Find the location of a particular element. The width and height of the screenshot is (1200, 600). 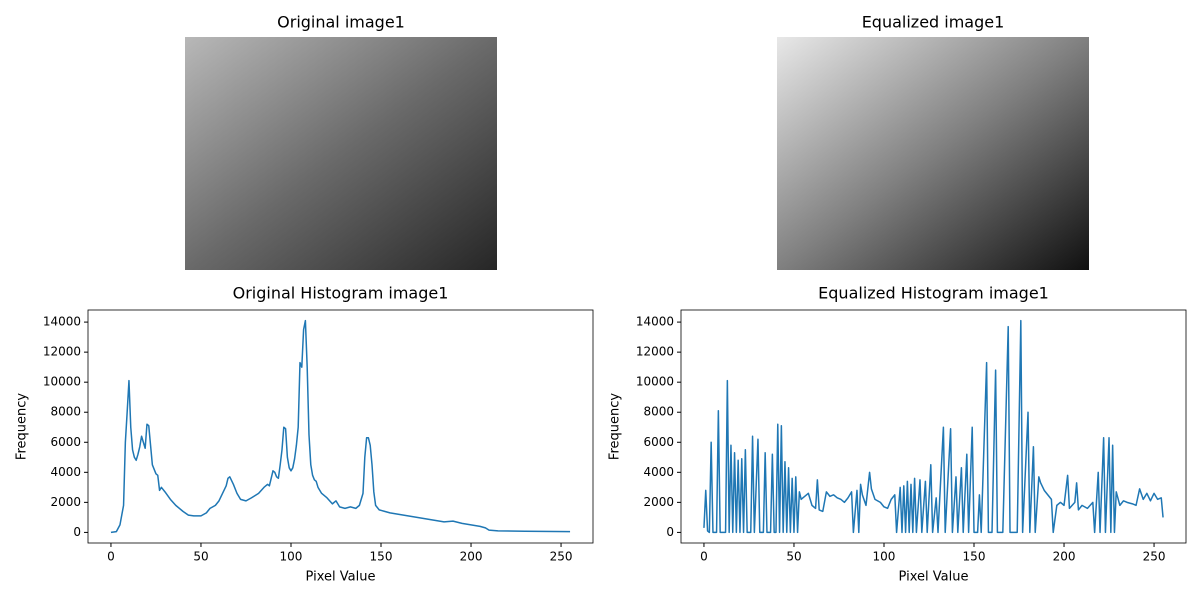

chart-title: Original Histogram image1 is located at coordinates (341, 293).